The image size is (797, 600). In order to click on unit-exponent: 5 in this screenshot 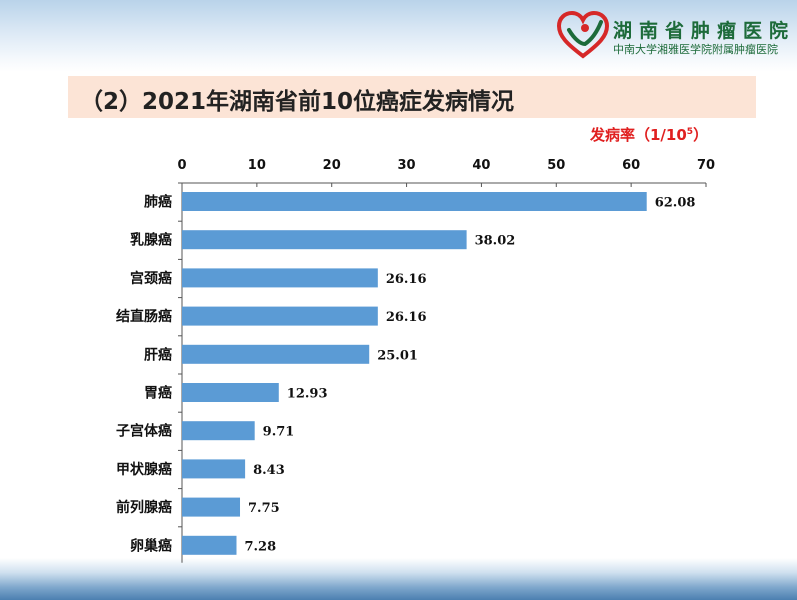, I will do `click(690, 132)`.